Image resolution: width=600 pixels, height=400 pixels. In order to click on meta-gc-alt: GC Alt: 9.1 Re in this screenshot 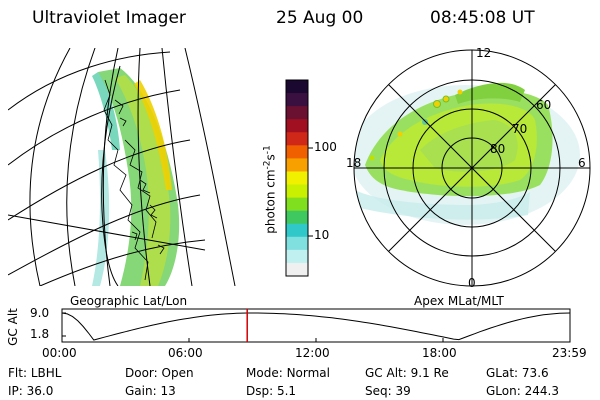, I will do `click(407, 373)`.